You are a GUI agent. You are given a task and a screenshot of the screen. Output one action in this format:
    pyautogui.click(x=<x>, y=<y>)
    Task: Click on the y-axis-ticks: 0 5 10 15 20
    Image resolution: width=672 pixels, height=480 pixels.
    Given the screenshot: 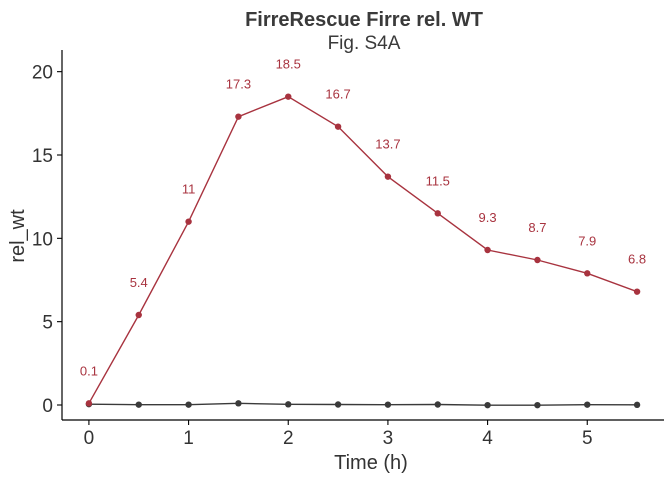 What is the action you would take?
    pyautogui.click(x=47, y=240)
    